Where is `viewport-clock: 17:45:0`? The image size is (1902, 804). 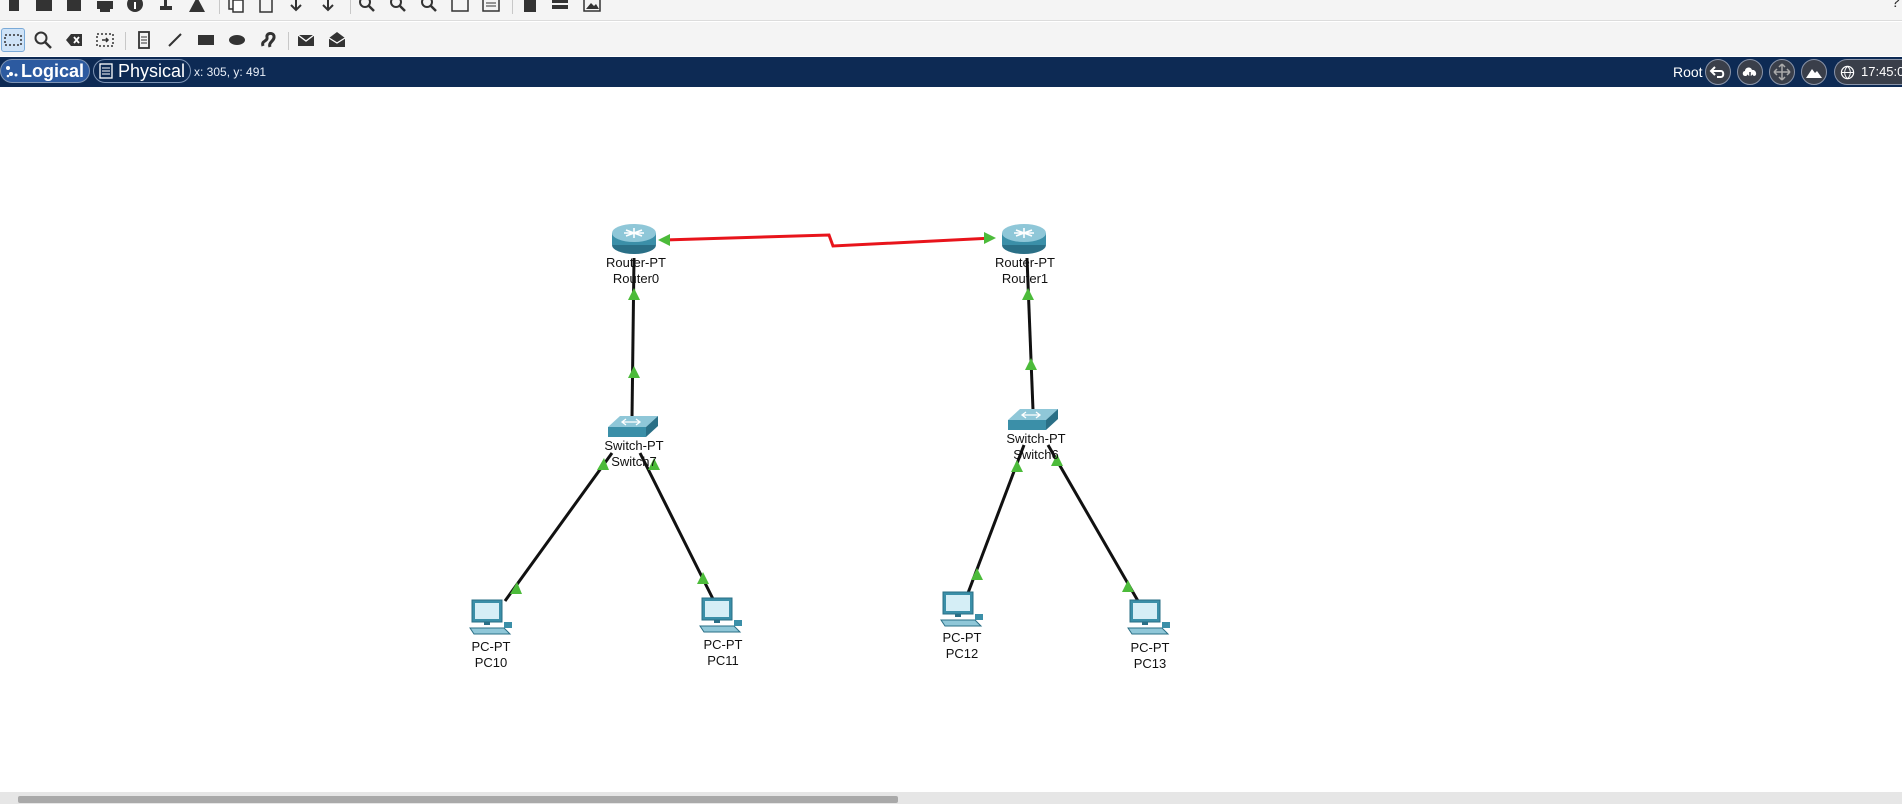 viewport-clock: 17:45:0 is located at coordinates (1868, 72).